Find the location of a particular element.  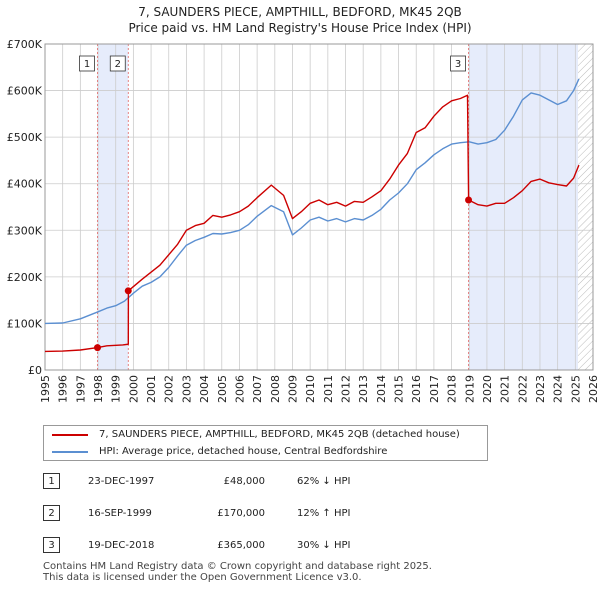

y-tick-label: £200K is located at coordinates (25, 277).